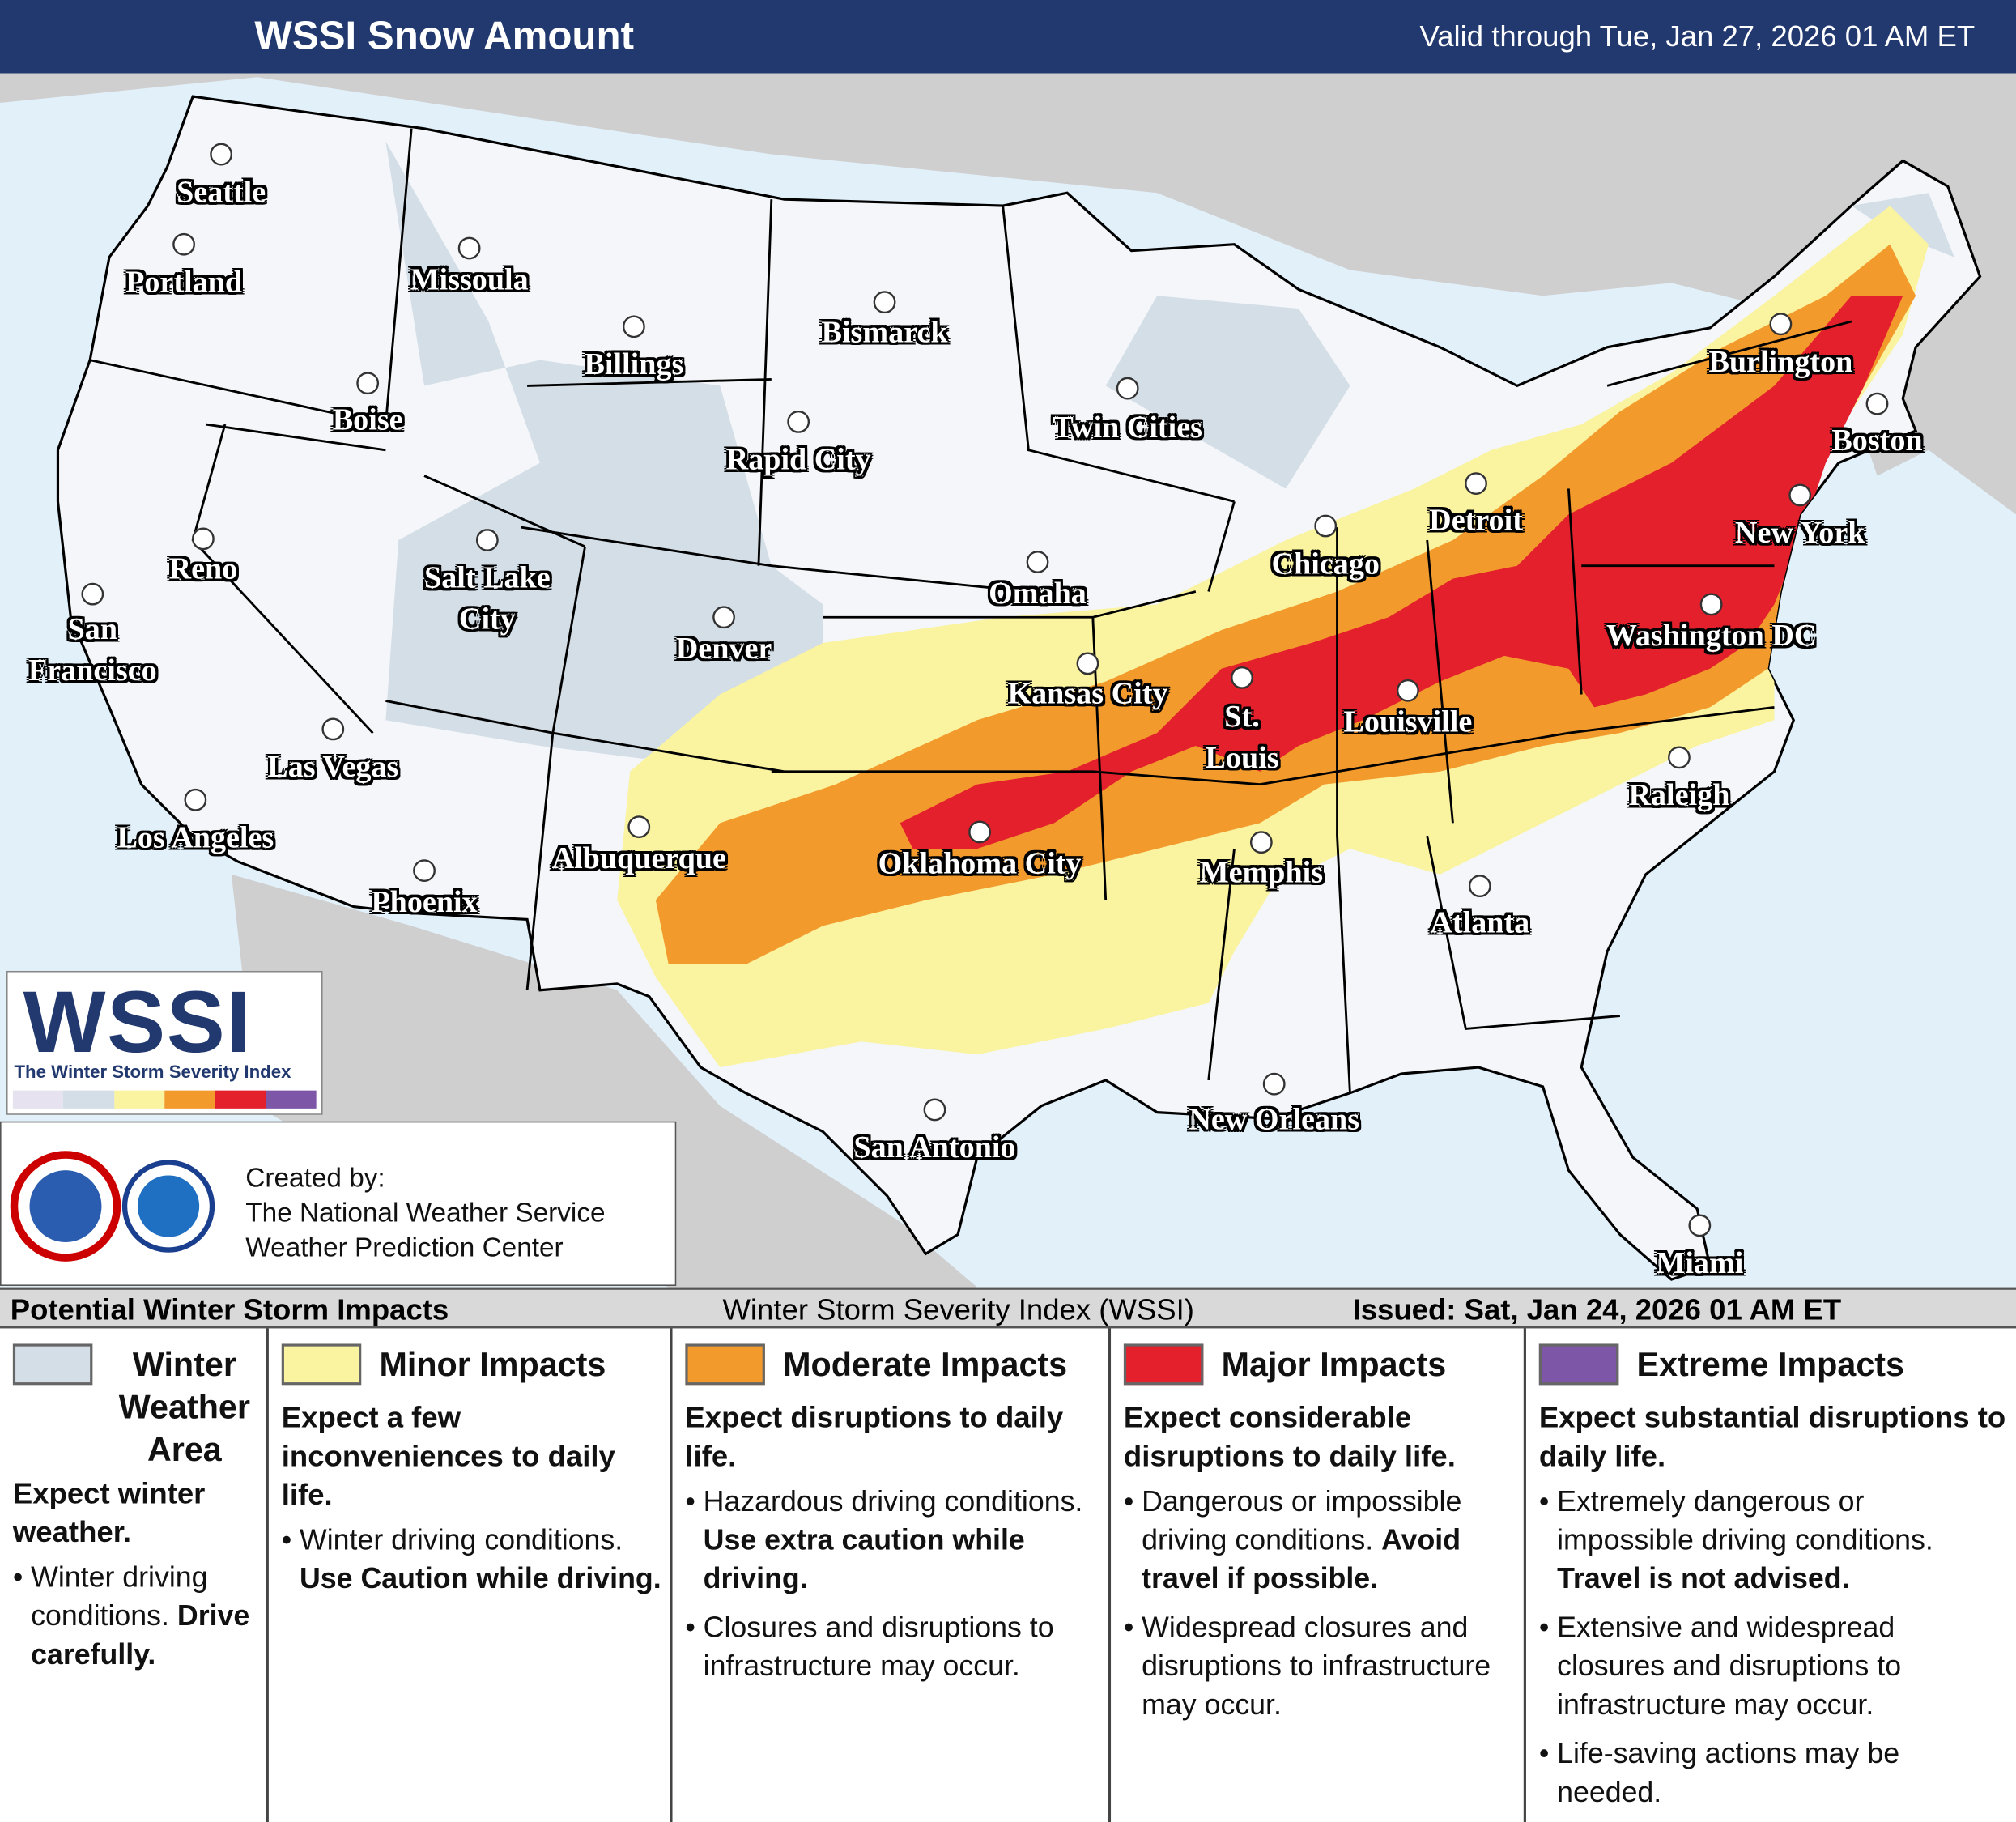 Image resolution: width=2016 pixels, height=1822 pixels. Describe the element at coordinates (480, 1578) in the screenshot. I see `bullet-emphasis: Use Caution while driving.` at that location.